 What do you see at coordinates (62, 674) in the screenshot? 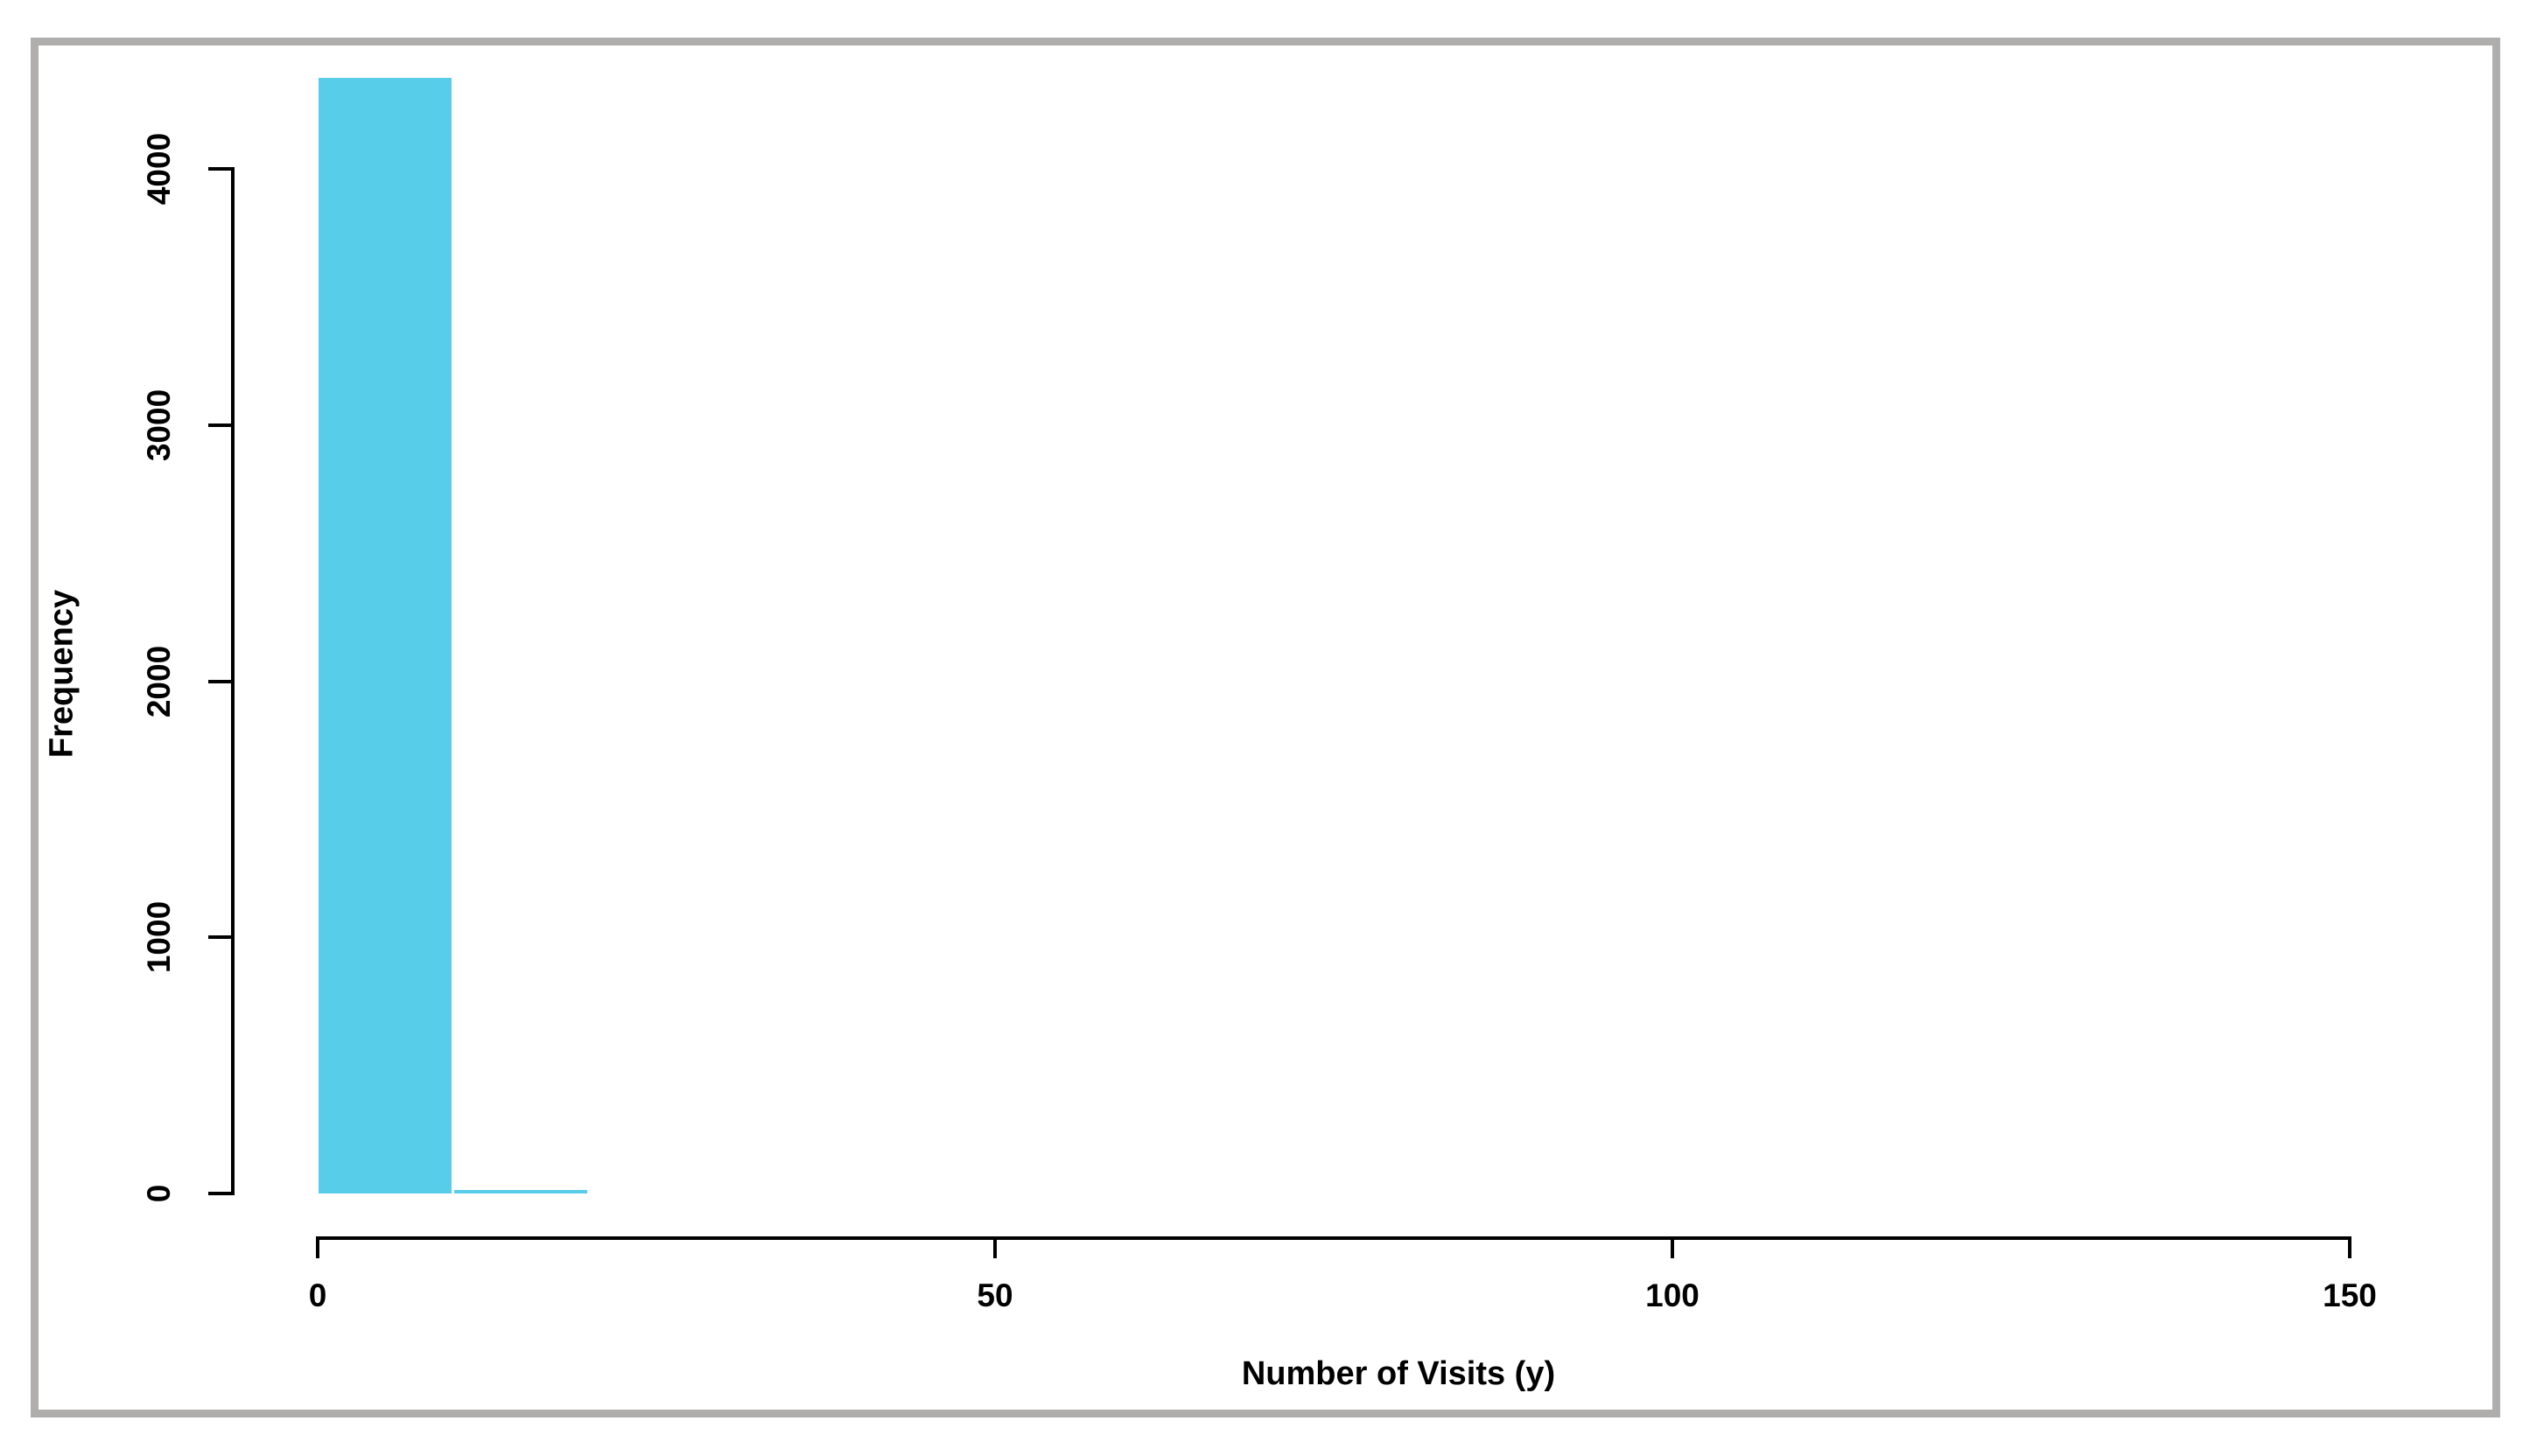
I see `y-axis-title: Frequency` at bounding box center [62, 674].